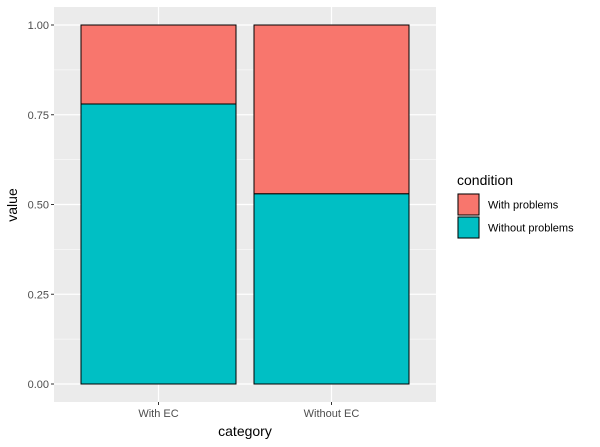 The width and height of the screenshot is (600, 447). I want to click on bar-segment-with-problems-with-ec, so click(158, 64).